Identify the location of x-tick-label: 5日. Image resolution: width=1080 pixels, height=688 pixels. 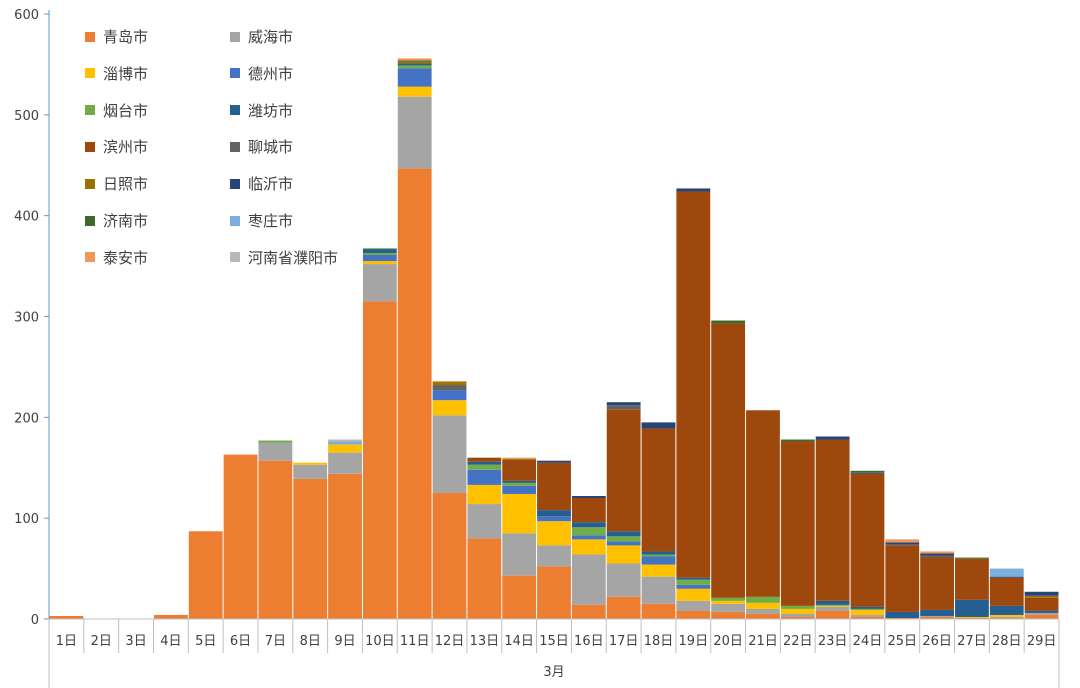
(205, 641).